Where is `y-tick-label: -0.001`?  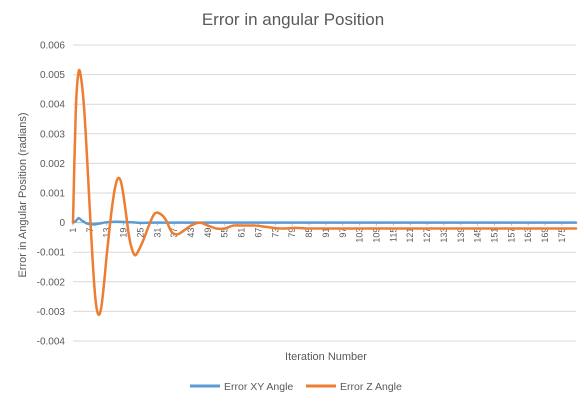
y-tick-label: -0.001 is located at coordinates (51, 253).